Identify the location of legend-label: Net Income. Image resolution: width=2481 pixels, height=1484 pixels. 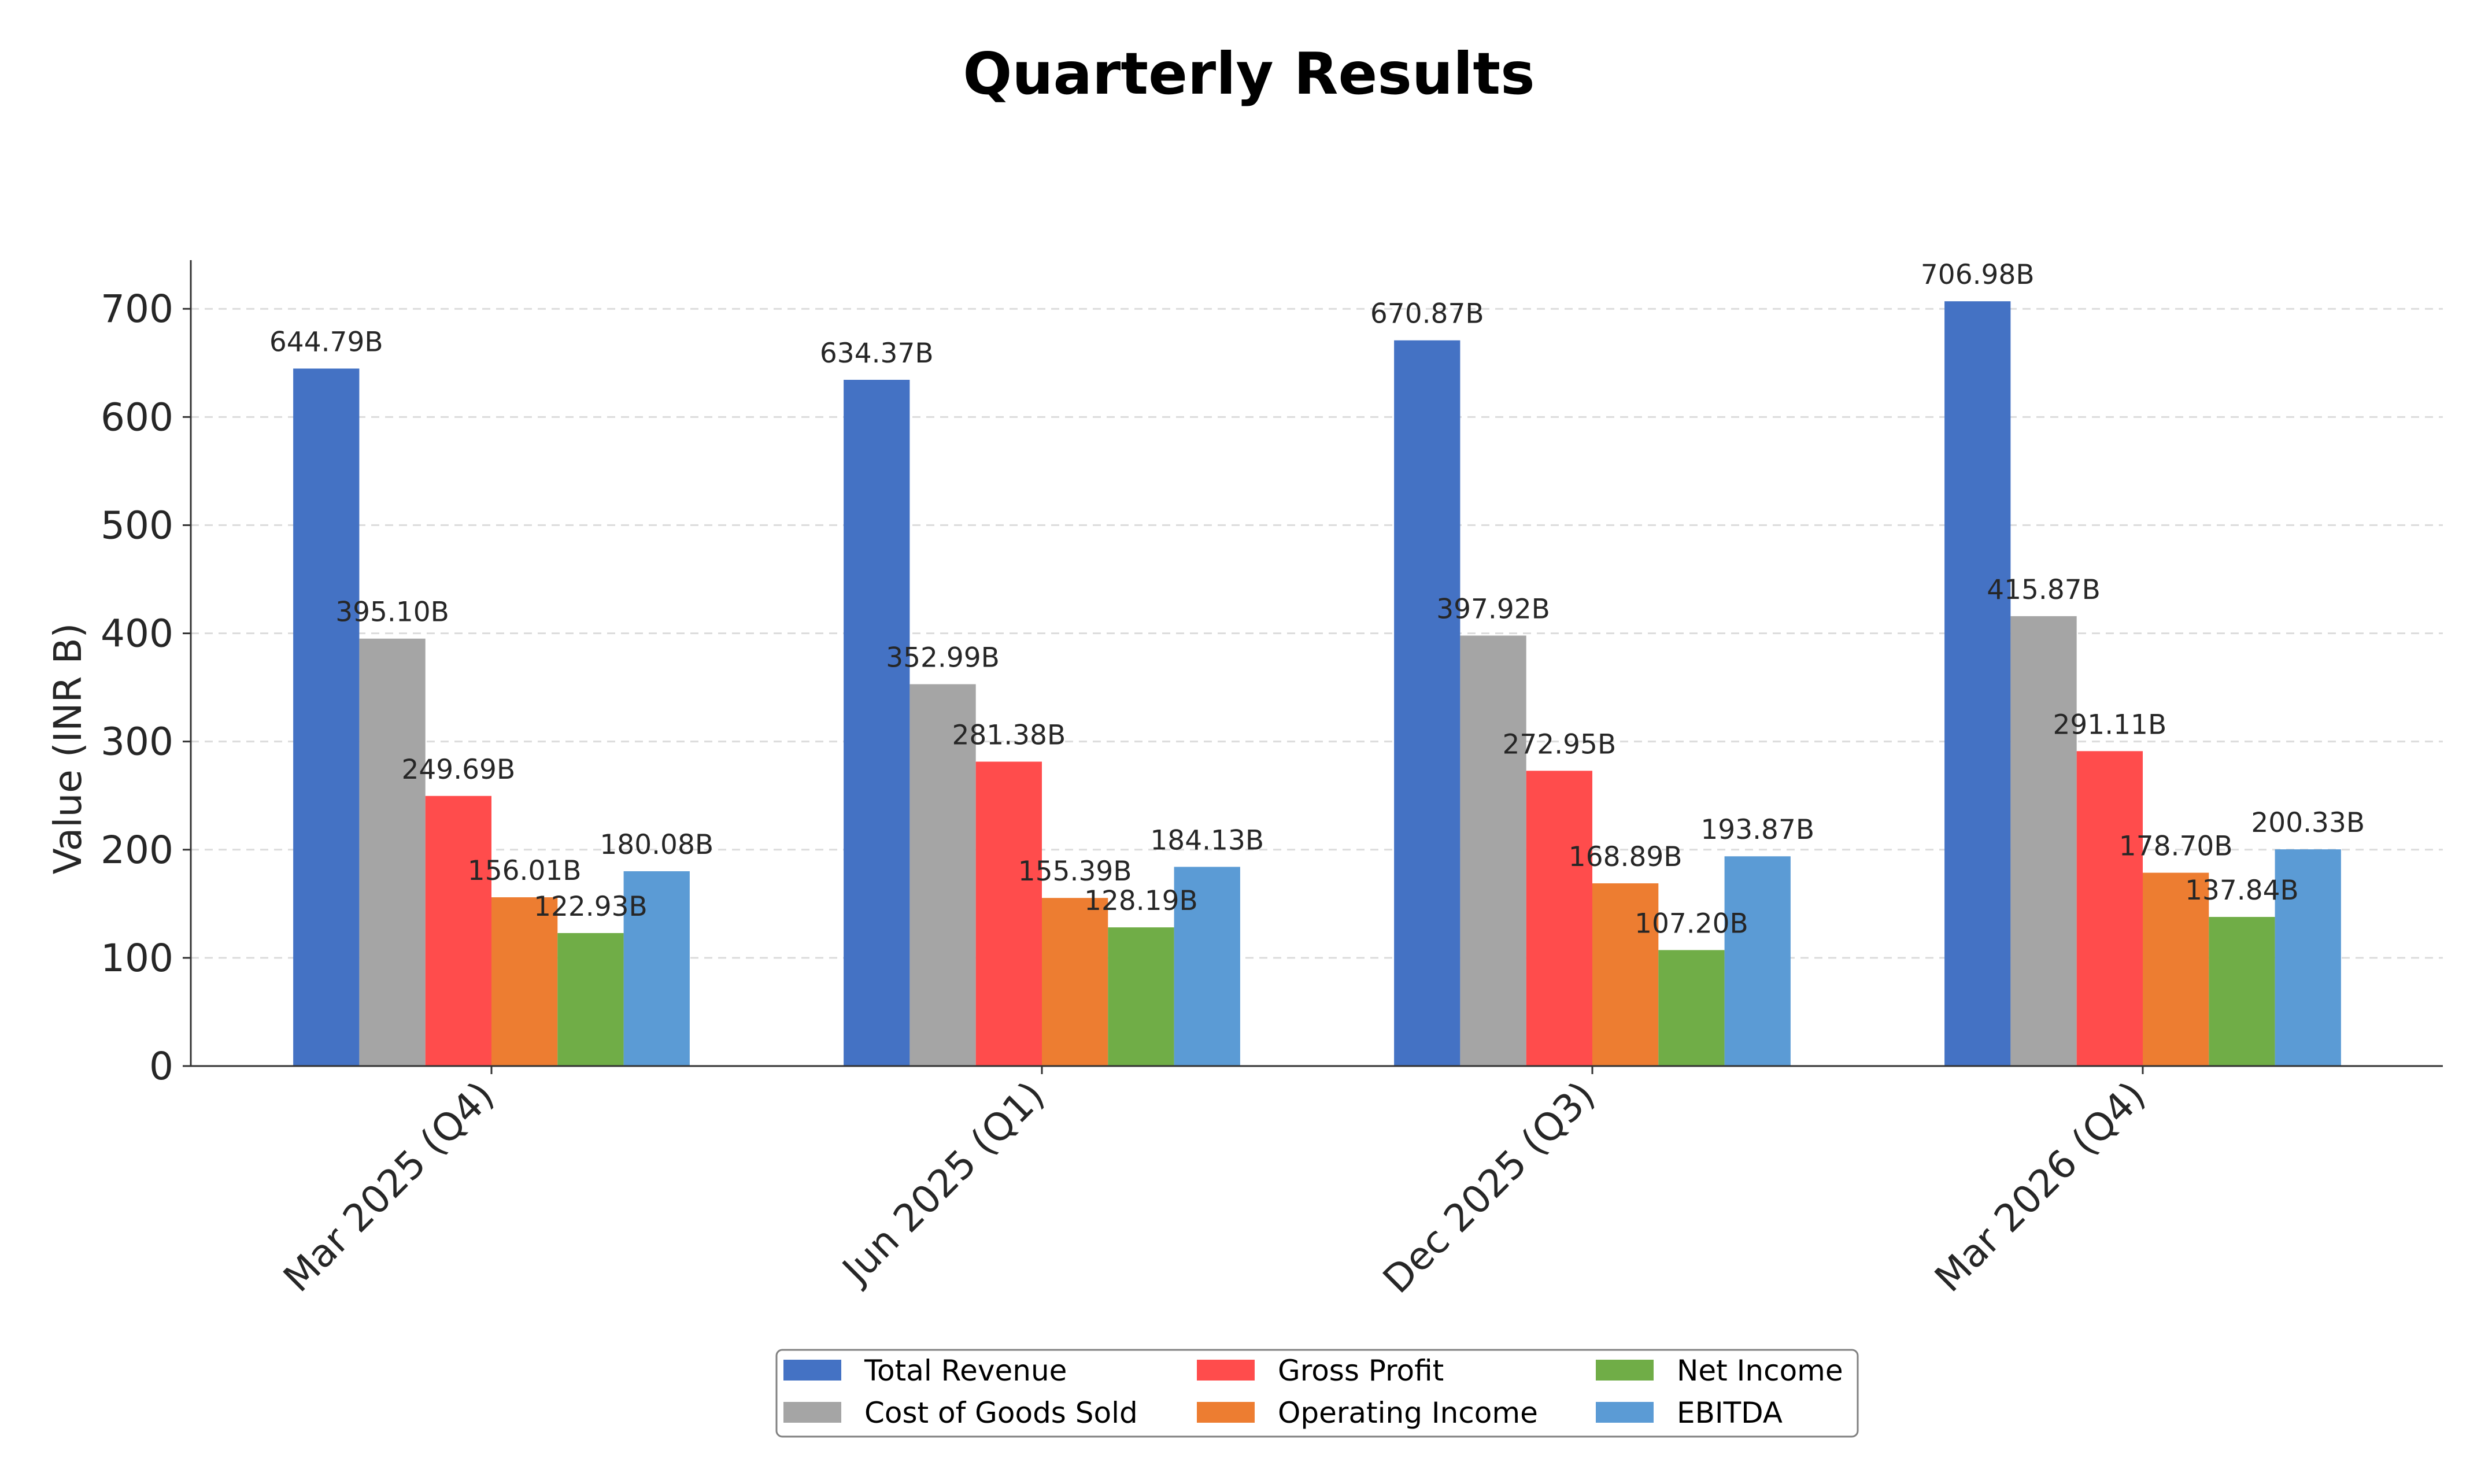
(1760, 1370).